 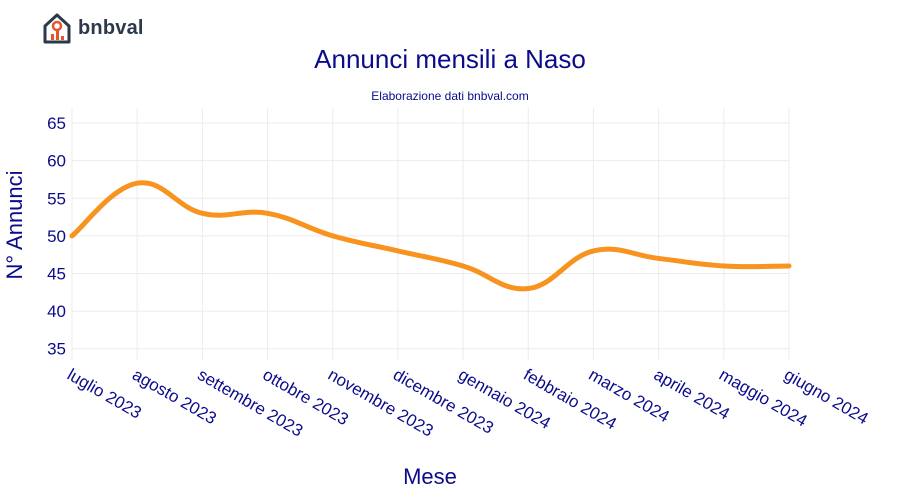 I want to click on x-axis-title: Mese, so click(x=430, y=476).